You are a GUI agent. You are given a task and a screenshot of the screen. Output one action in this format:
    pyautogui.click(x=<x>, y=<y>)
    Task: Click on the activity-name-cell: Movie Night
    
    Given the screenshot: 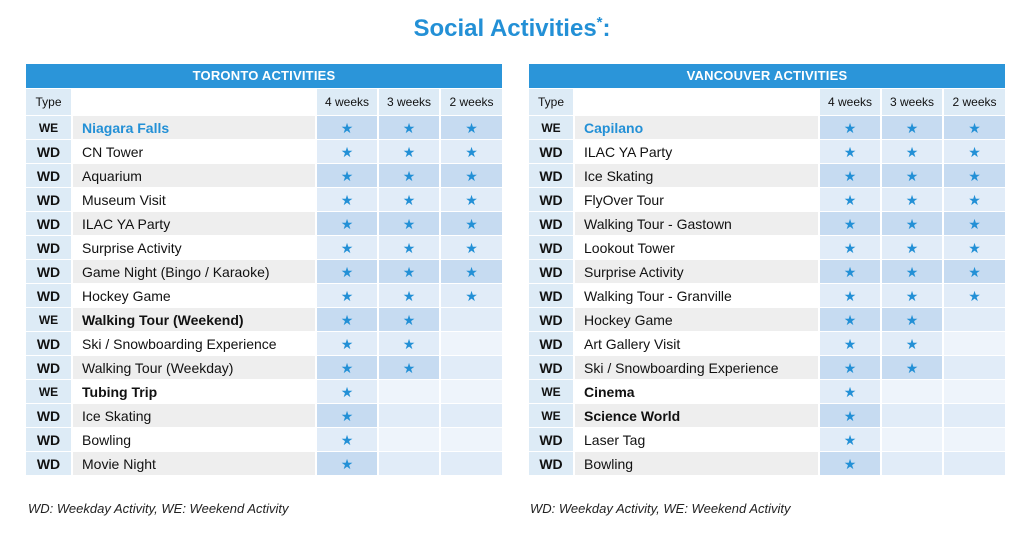 What is the action you would take?
    pyautogui.click(x=193, y=463)
    